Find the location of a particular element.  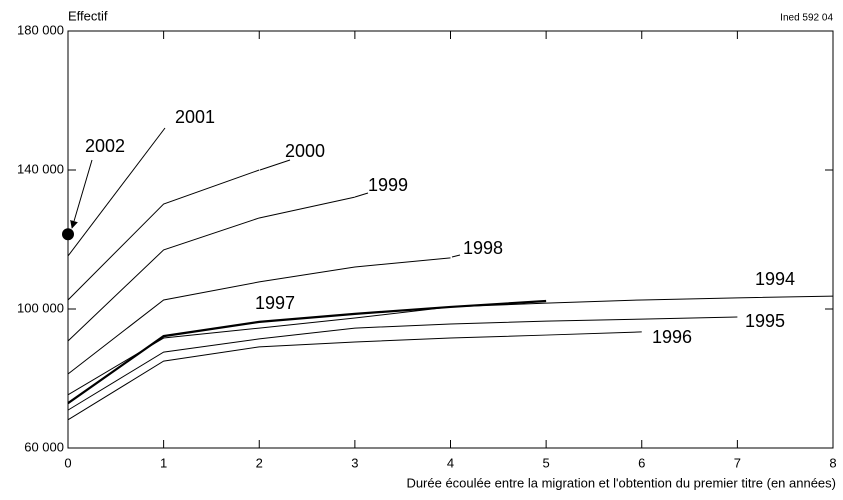

x-tick-label: 8 is located at coordinates (832, 462).